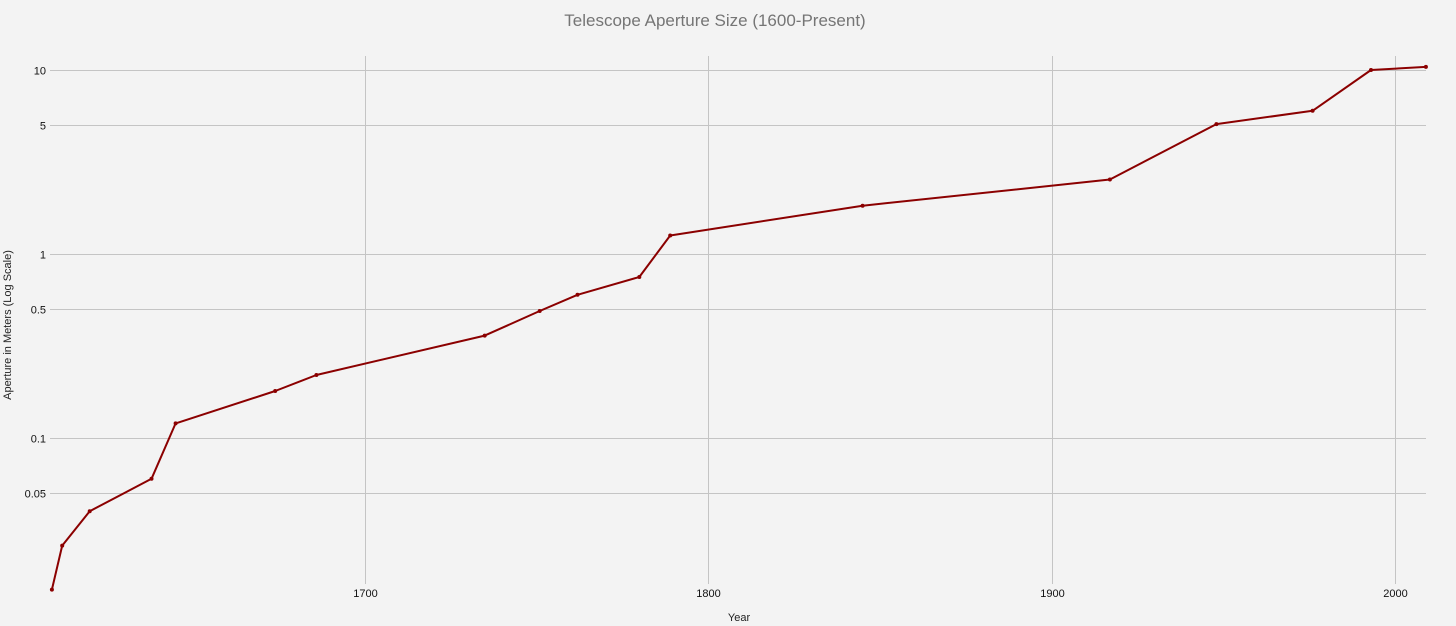  What do you see at coordinates (365, 594) in the screenshot?
I see `x-tick-label: 1700` at bounding box center [365, 594].